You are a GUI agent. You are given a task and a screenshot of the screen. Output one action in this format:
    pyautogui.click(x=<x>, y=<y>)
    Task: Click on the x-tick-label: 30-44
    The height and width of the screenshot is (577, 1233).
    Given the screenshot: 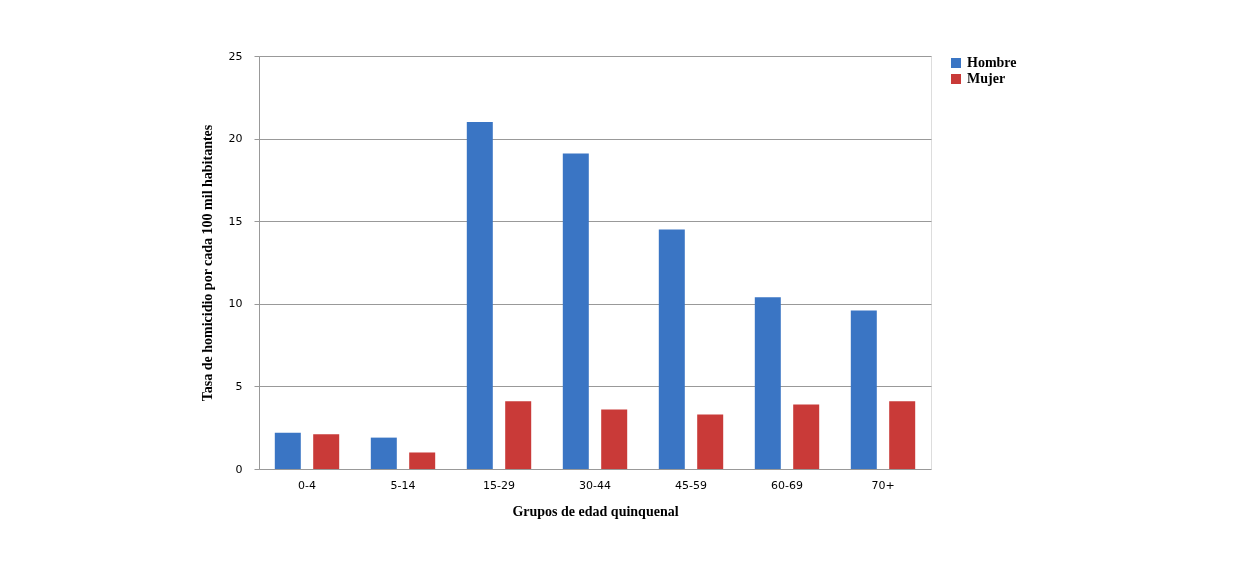 What is the action you would take?
    pyautogui.click(x=595, y=485)
    